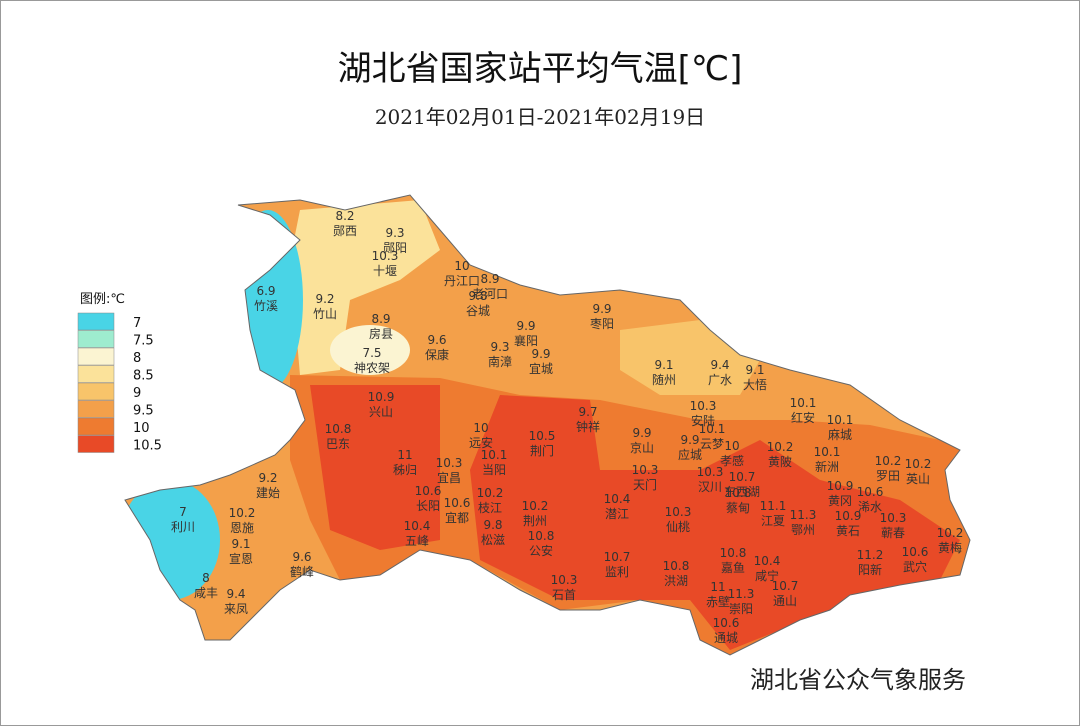 This screenshot has width=1080, height=726. What do you see at coordinates (840, 434) in the screenshot?
I see `station-name: 麻城` at bounding box center [840, 434].